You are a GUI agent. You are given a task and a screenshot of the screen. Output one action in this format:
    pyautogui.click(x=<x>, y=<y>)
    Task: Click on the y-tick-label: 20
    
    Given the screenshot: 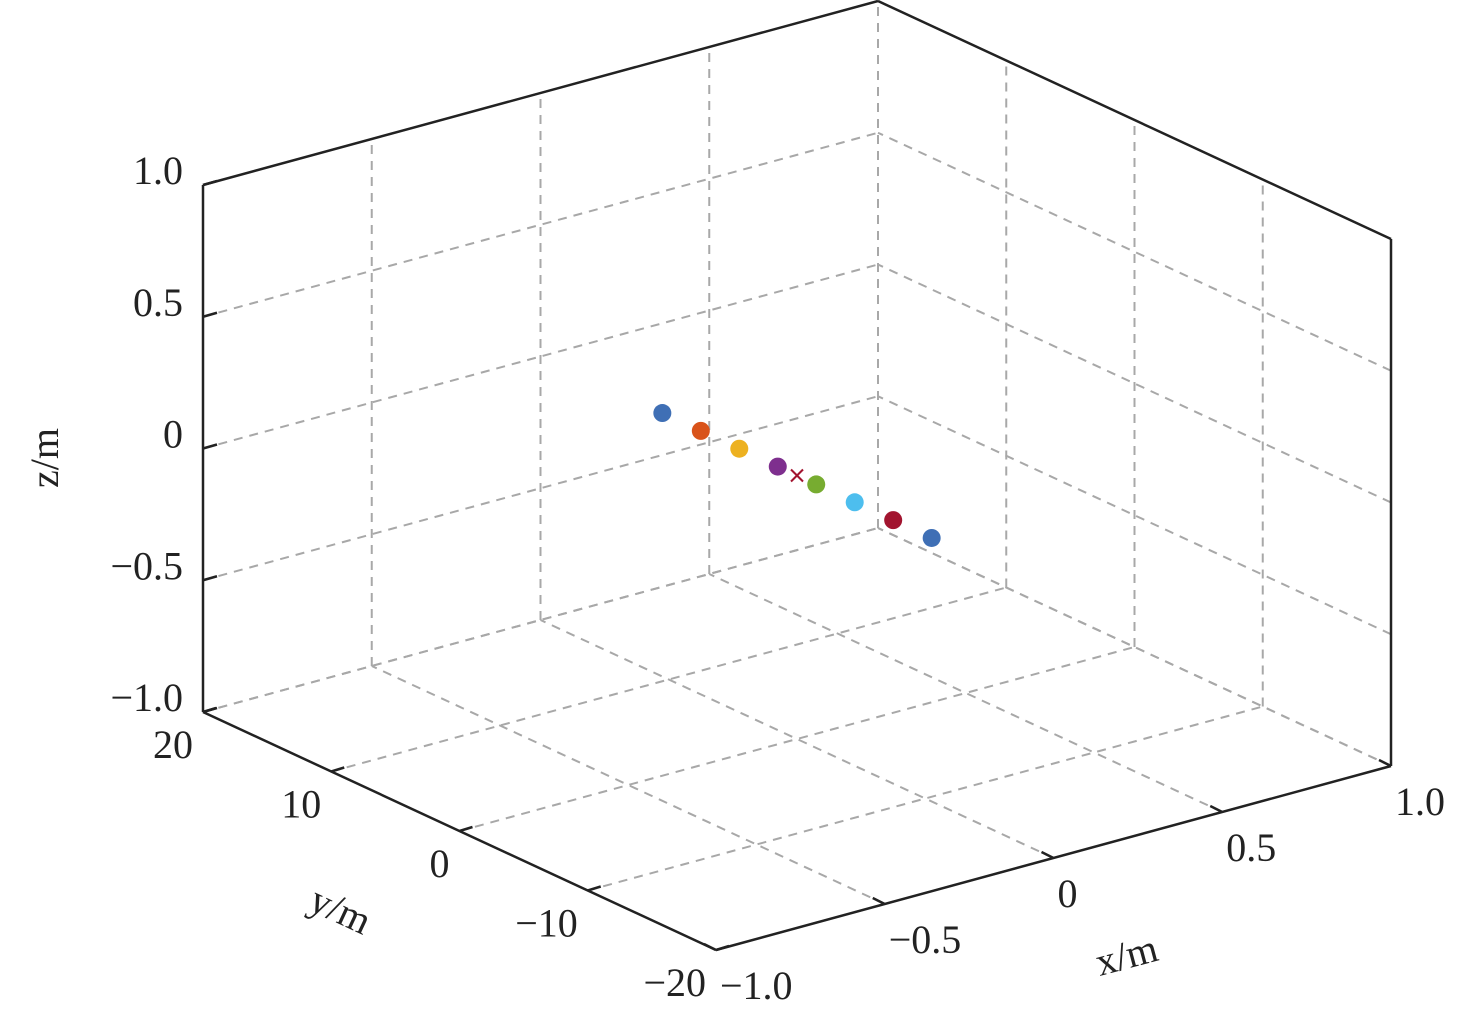 What is the action you would take?
    pyautogui.click(x=173, y=744)
    